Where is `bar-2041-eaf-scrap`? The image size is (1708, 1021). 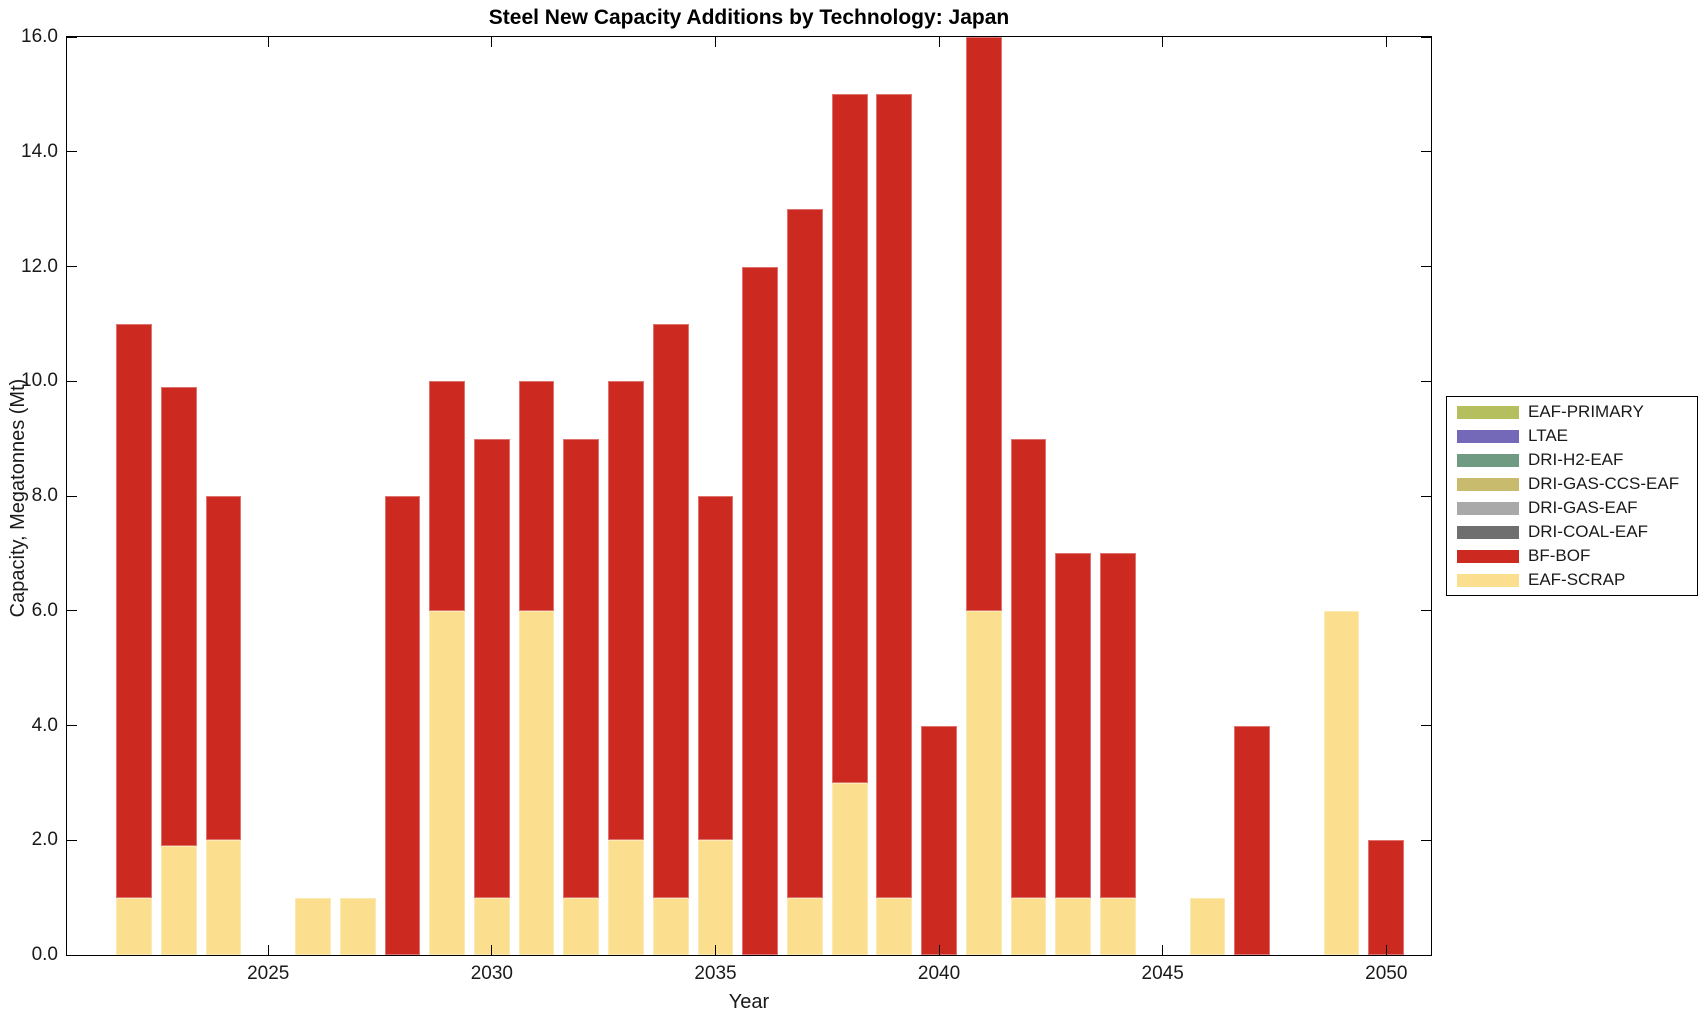 bar-2041-eaf-scrap is located at coordinates (983, 782).